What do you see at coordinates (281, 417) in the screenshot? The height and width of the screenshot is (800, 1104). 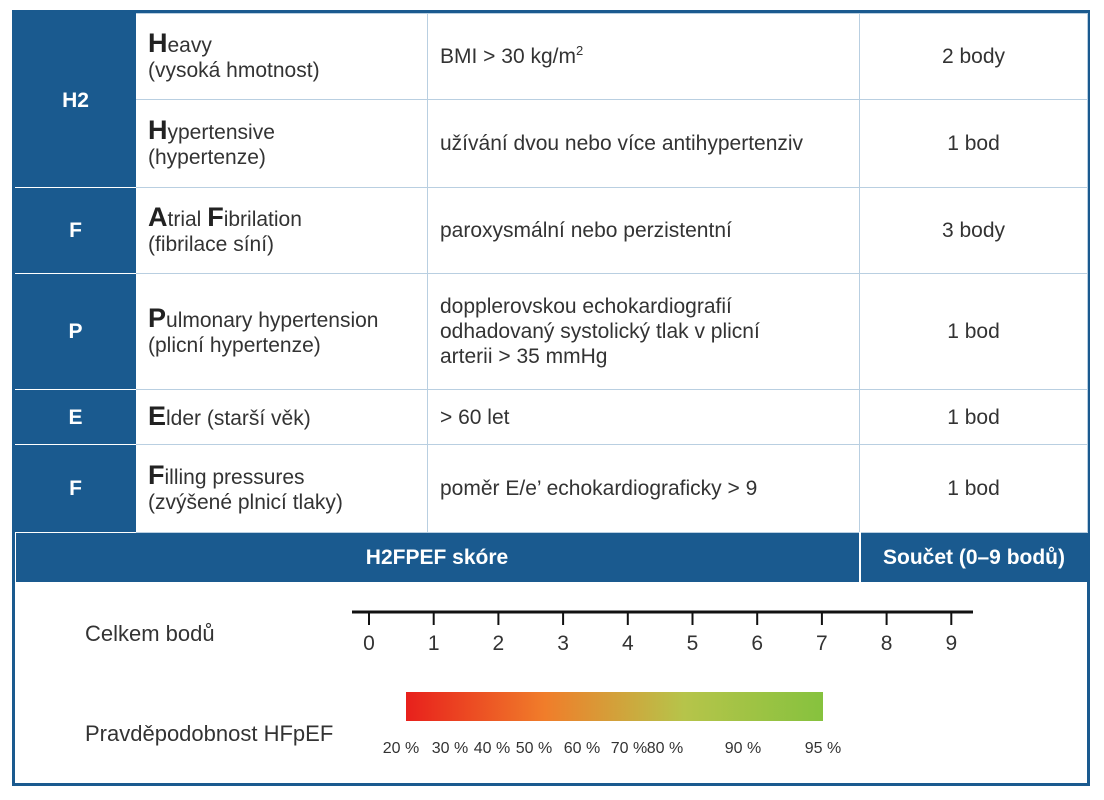 I see `criterion-name: Elder (starší věk)` at bounding box center [281, 417].